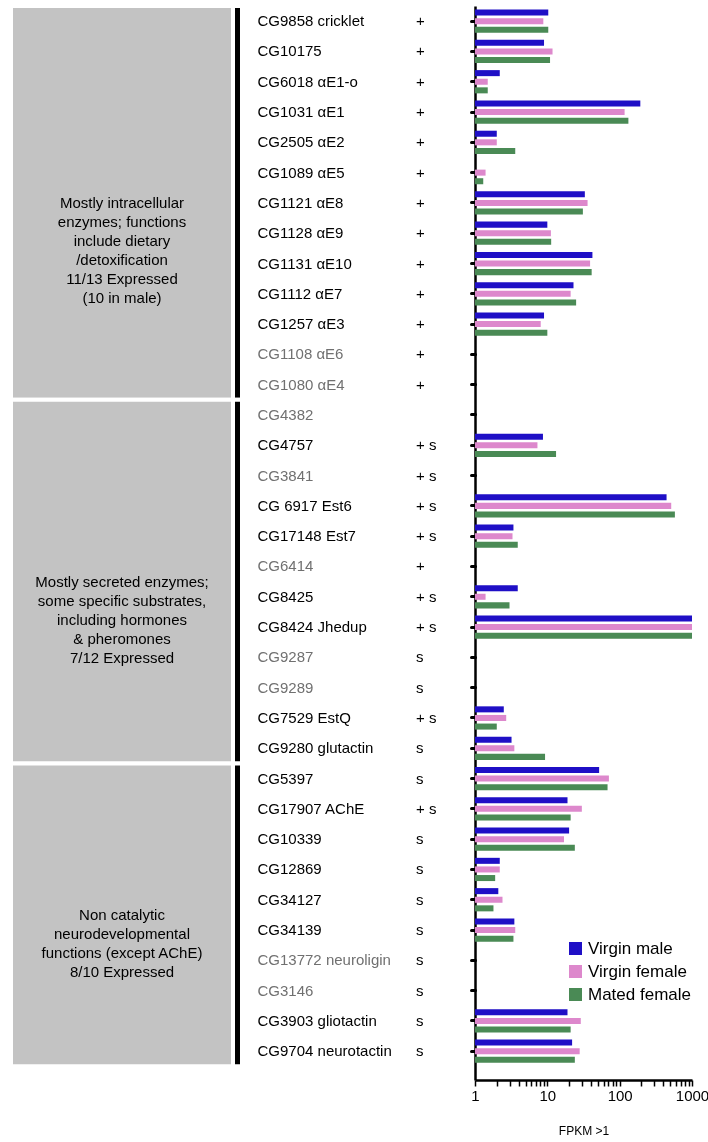  Describe the element at coordinates (285, 414) in the screenshot. I see `y-tick-label: CG4382` at that location.